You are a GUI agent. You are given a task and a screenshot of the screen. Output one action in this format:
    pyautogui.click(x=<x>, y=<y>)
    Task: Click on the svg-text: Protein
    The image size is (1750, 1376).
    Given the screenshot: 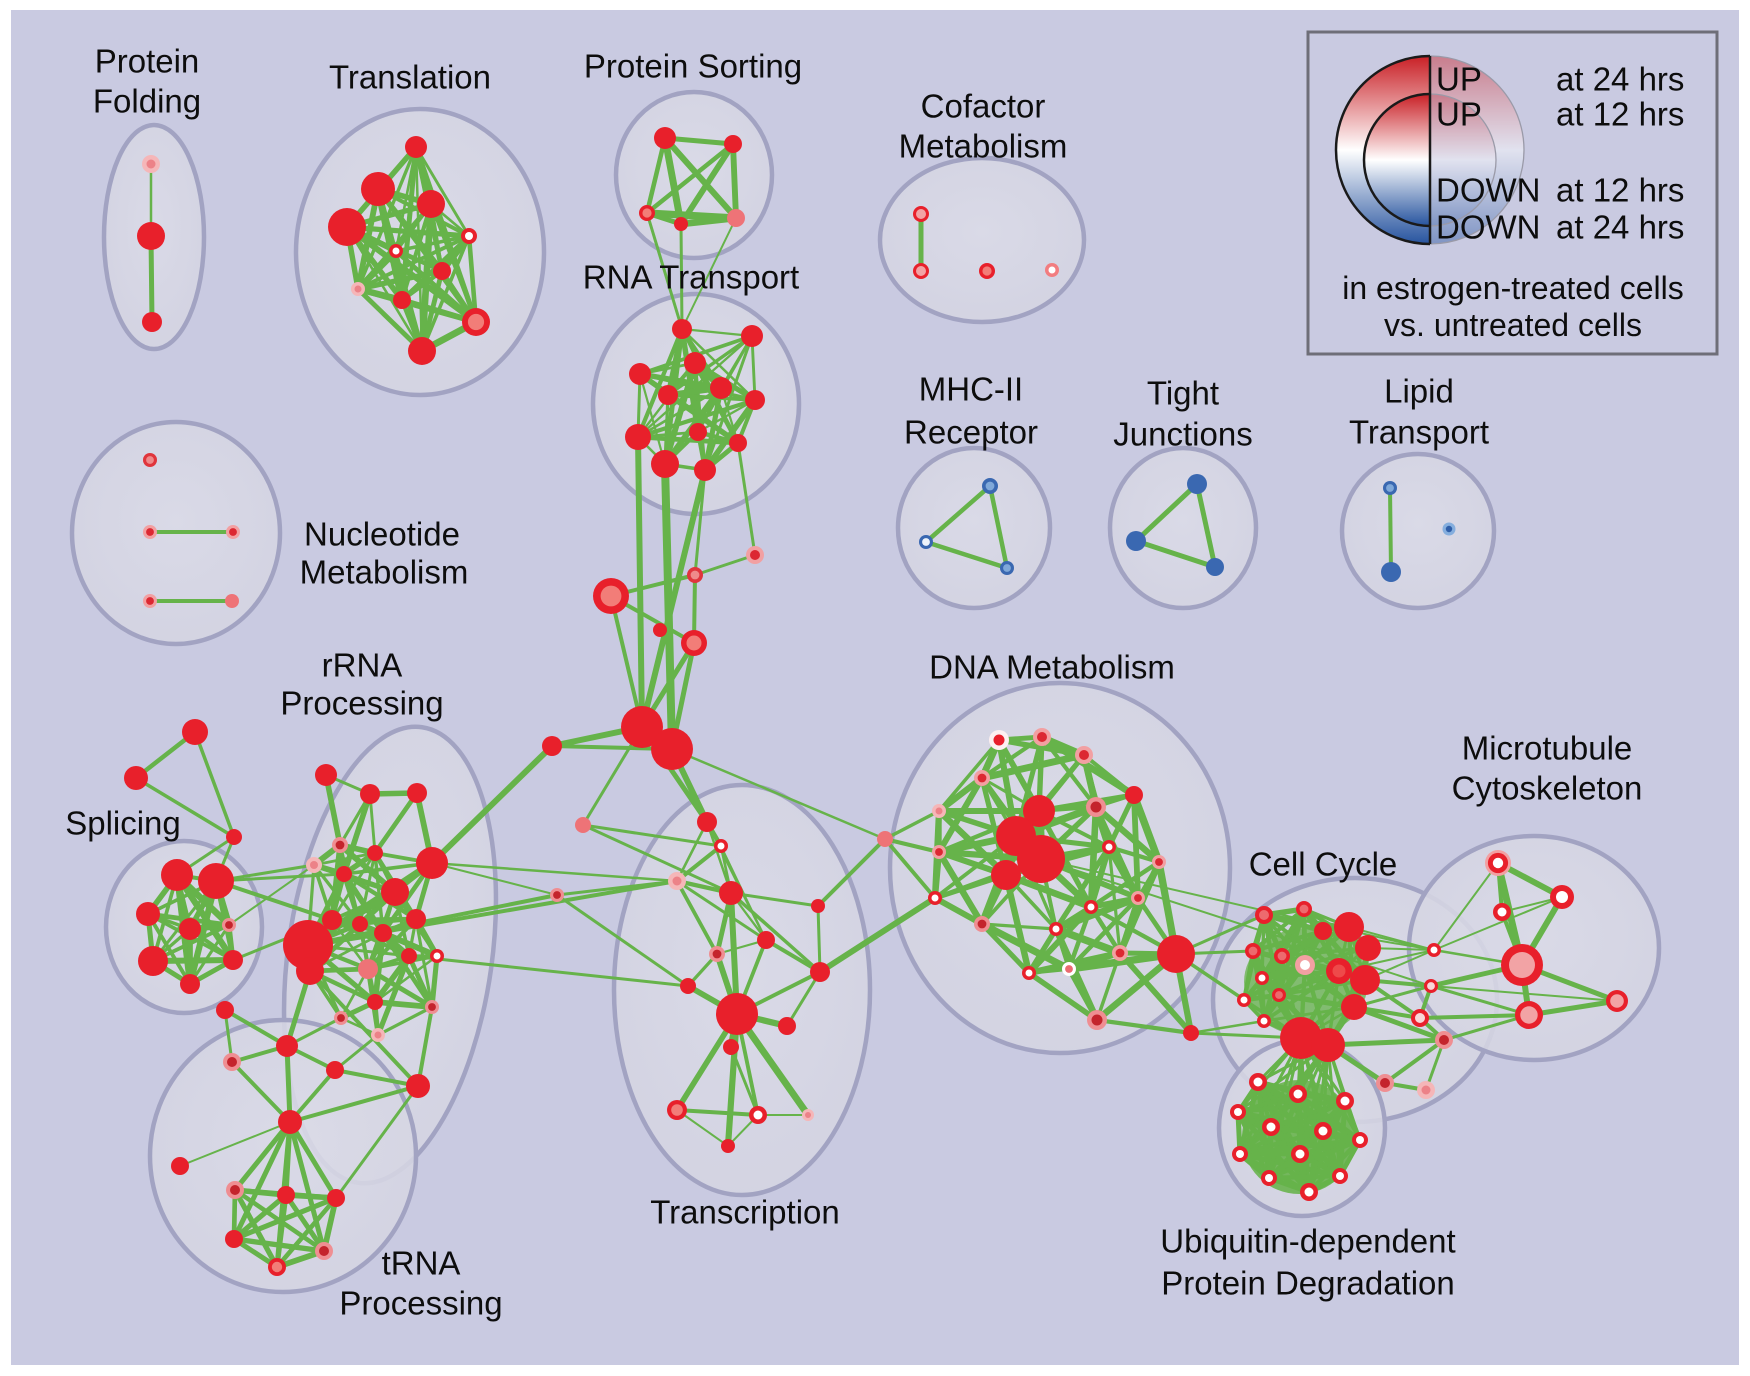 What is the action you would take?
    pyautogui.click(x=147, y=61)
    